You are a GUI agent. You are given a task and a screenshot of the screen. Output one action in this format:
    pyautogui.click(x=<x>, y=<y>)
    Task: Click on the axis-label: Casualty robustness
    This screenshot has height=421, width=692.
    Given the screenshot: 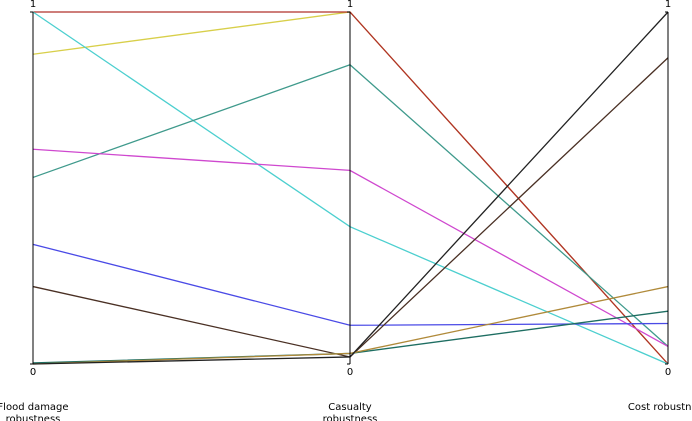 What is the action you would take?
    pyautogui.click(x=350, y=411)
    